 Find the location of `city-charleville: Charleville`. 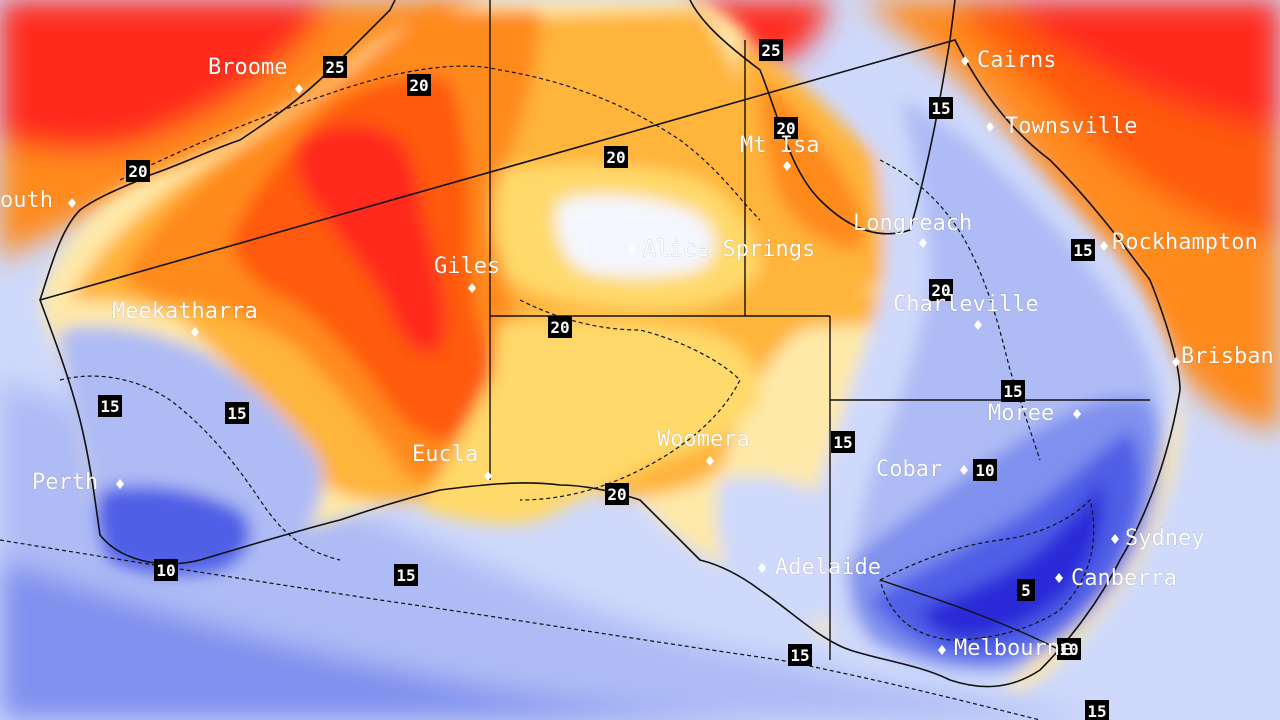

city-charleville: Charleville is located at coordinates (966, 311).